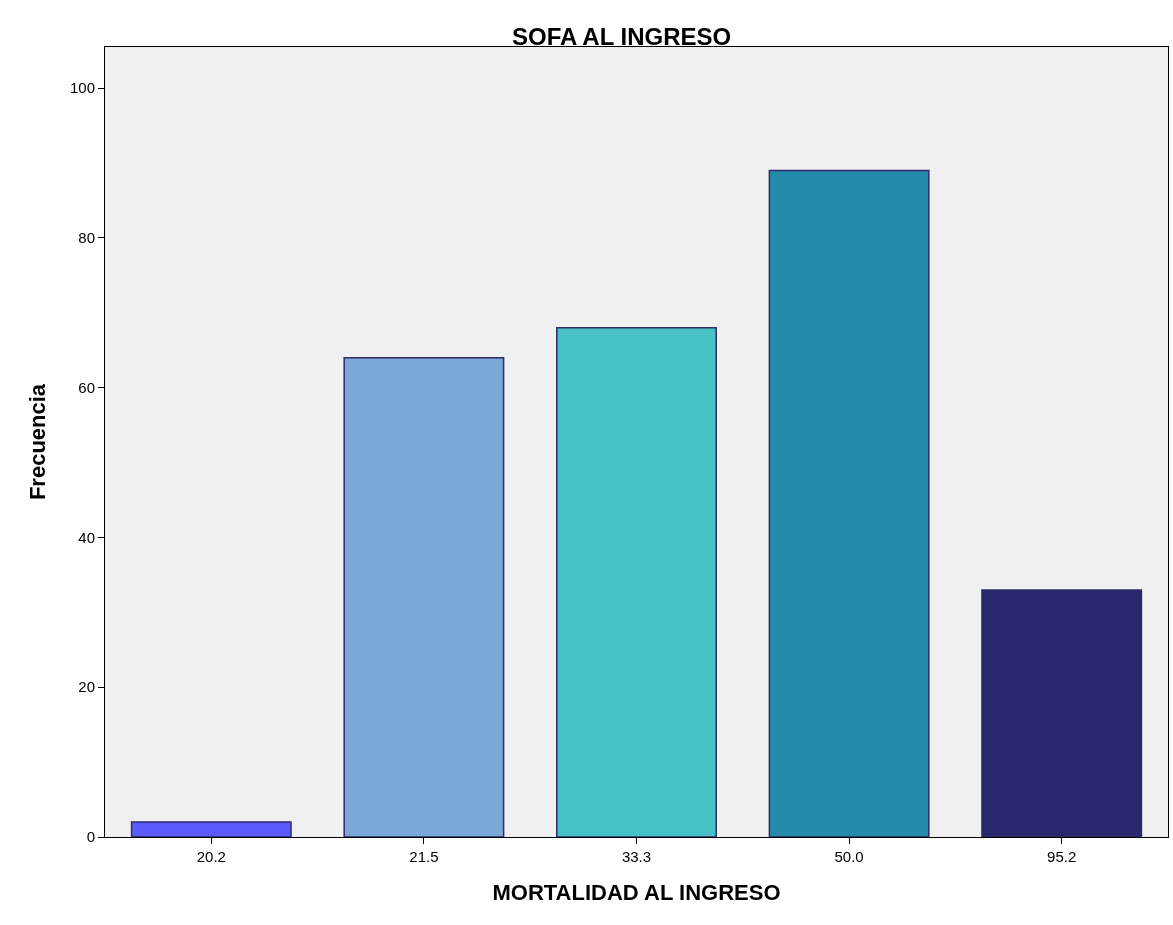 This screenshot has height=925, width=1173. What do you see at coordinates (86, 238) in the screenshot?
I see `y-tick-label: 80` at bounding box center [86, 238].